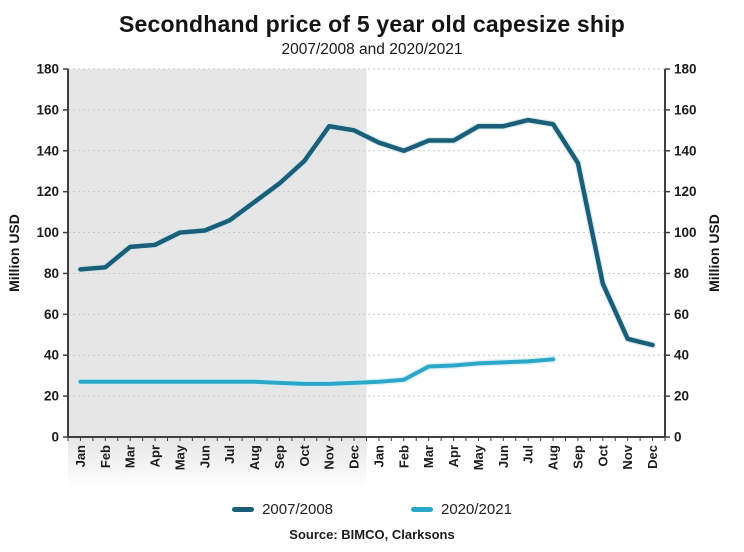  What do you see at coordinates (681, 396) in the screenshot?
I see `y-tick-label-right: 20` at bounding box center [681, 396].